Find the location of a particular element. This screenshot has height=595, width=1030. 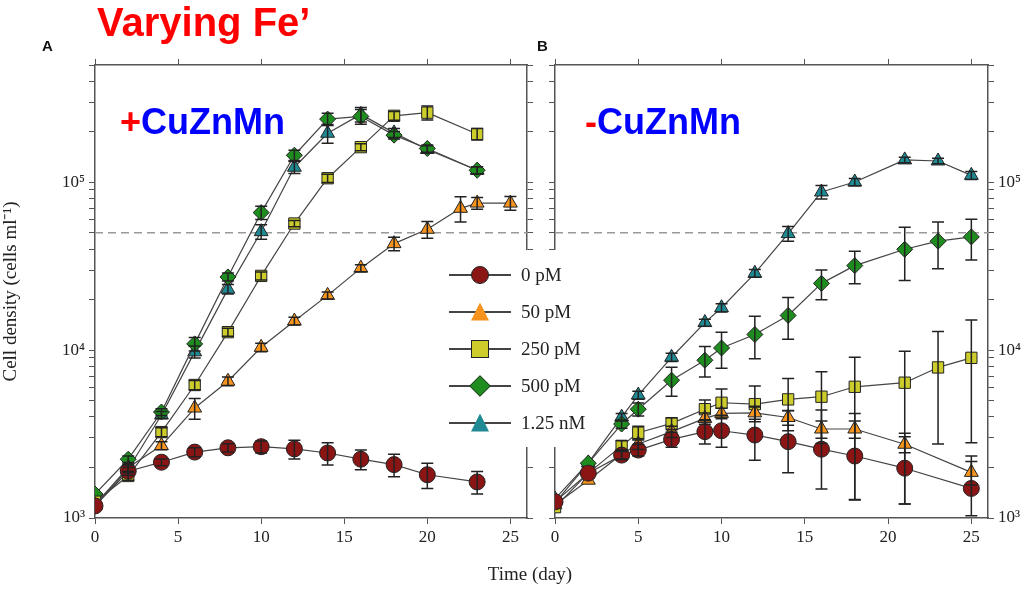

annotation: +CuZnMn is located at coordinates (202, 121).